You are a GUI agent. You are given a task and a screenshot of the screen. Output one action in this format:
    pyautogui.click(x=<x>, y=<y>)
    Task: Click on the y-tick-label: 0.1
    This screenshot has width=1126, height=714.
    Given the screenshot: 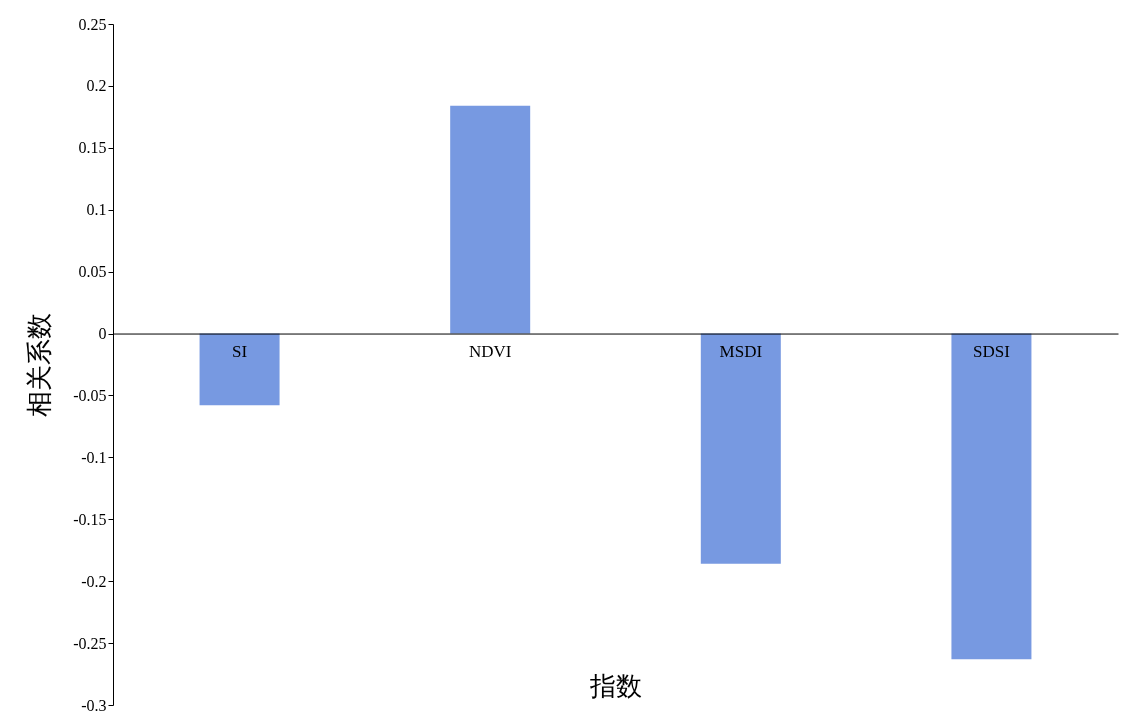 What is the action you would take?
    pyautogui.click(x=96, y=210)
    